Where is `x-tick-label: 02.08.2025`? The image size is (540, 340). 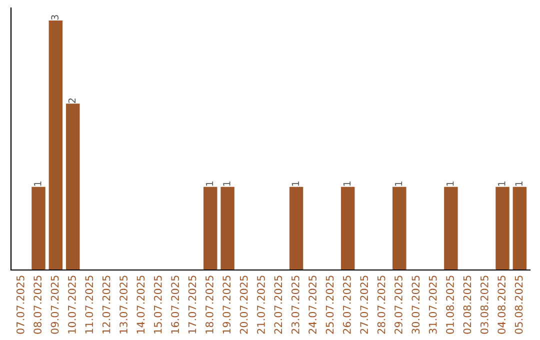 x-tick-label: 02.08.2025 is located at coordinates (467, 305).